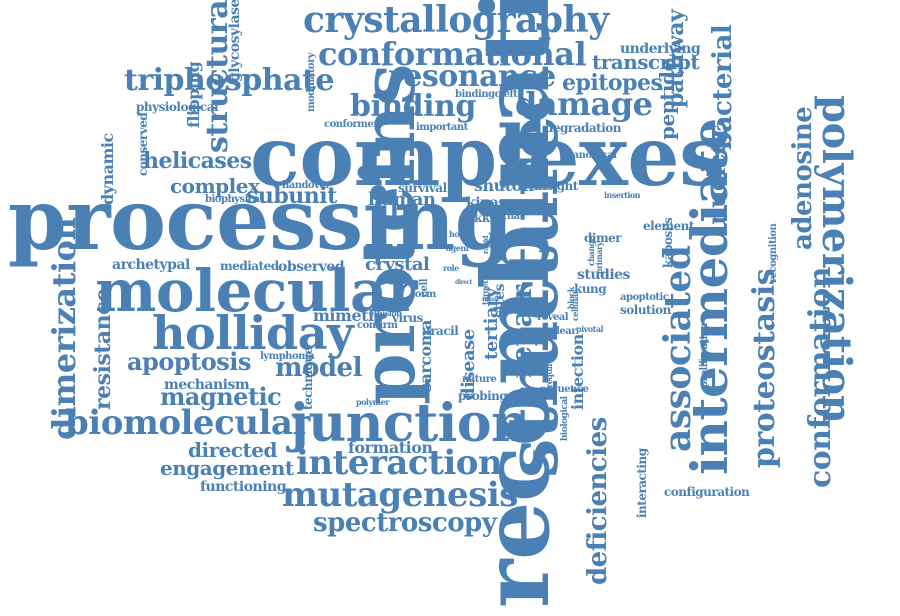 The height and width of the screenshot is (616, 900). I want to click on word-complexes: complexes, so click(487, 157).